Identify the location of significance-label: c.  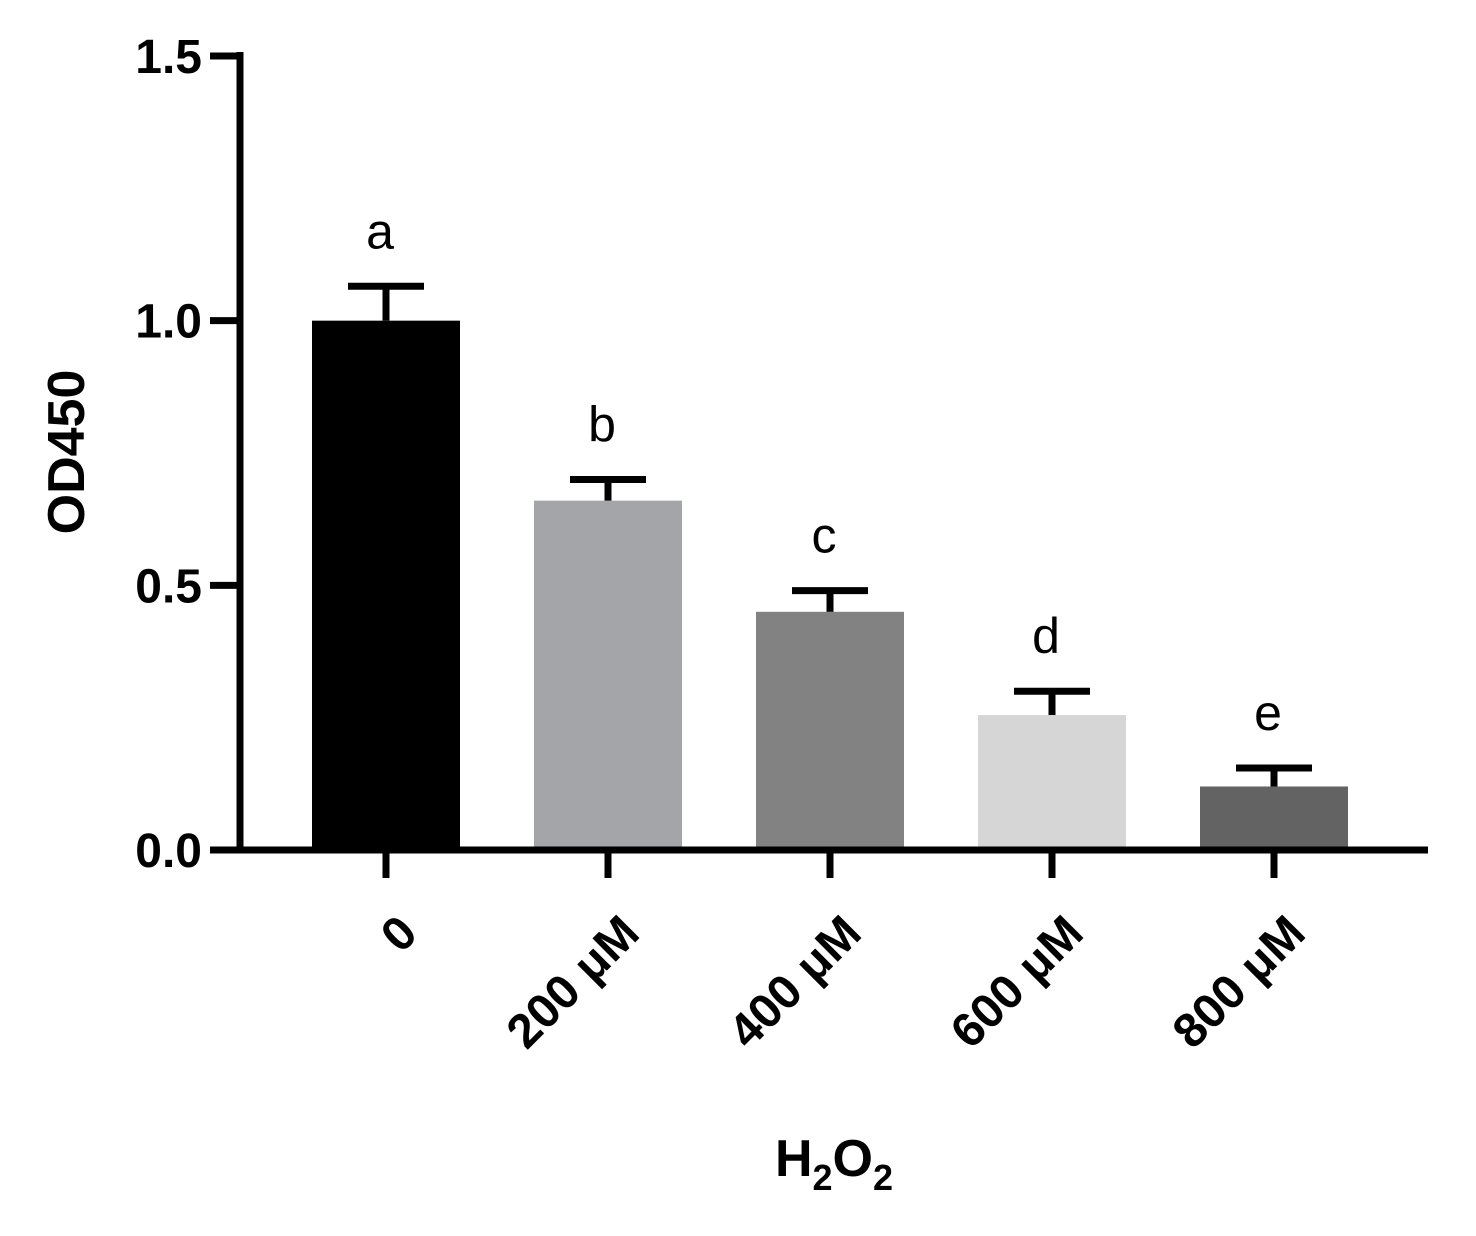
(824, 536).